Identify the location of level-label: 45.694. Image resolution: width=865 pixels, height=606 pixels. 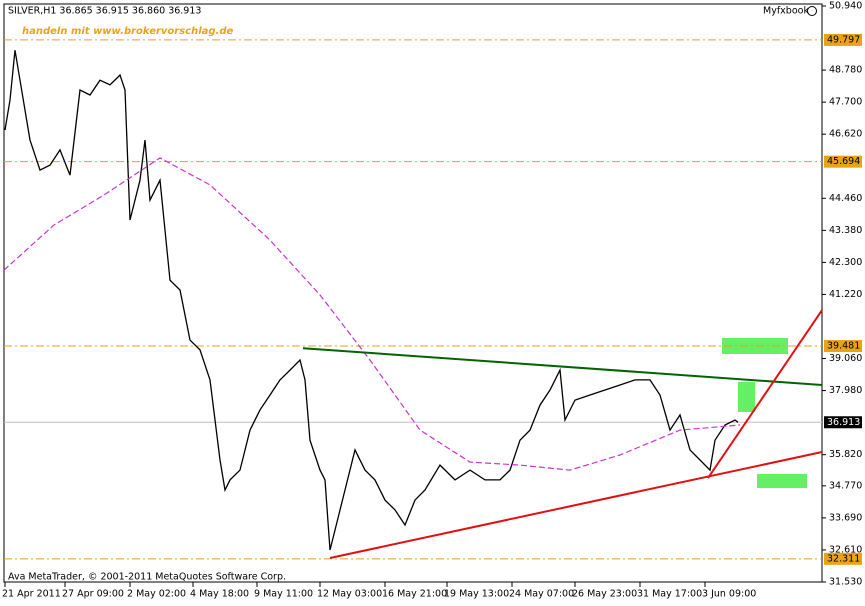
(843, 161).